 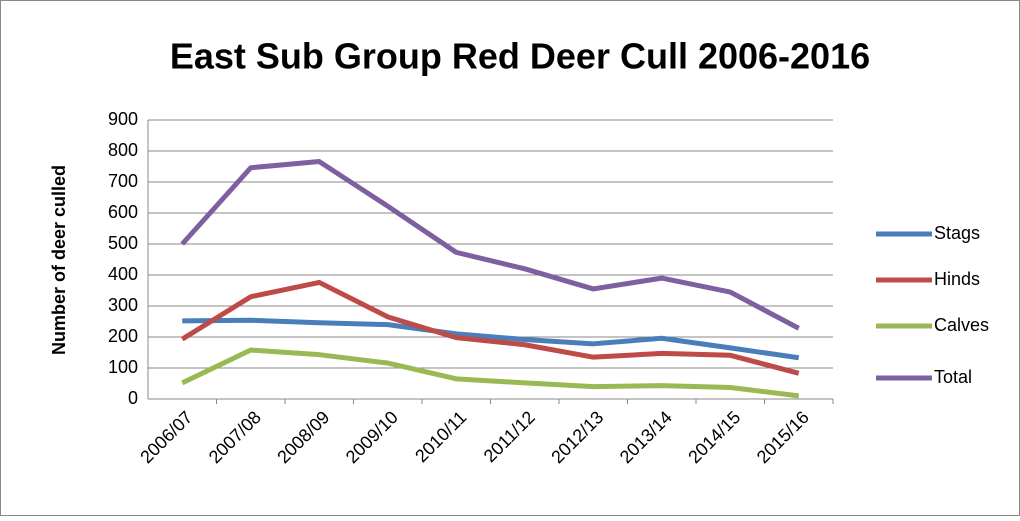 I want to click on legend-label: Total, so click(x=953, y=377).